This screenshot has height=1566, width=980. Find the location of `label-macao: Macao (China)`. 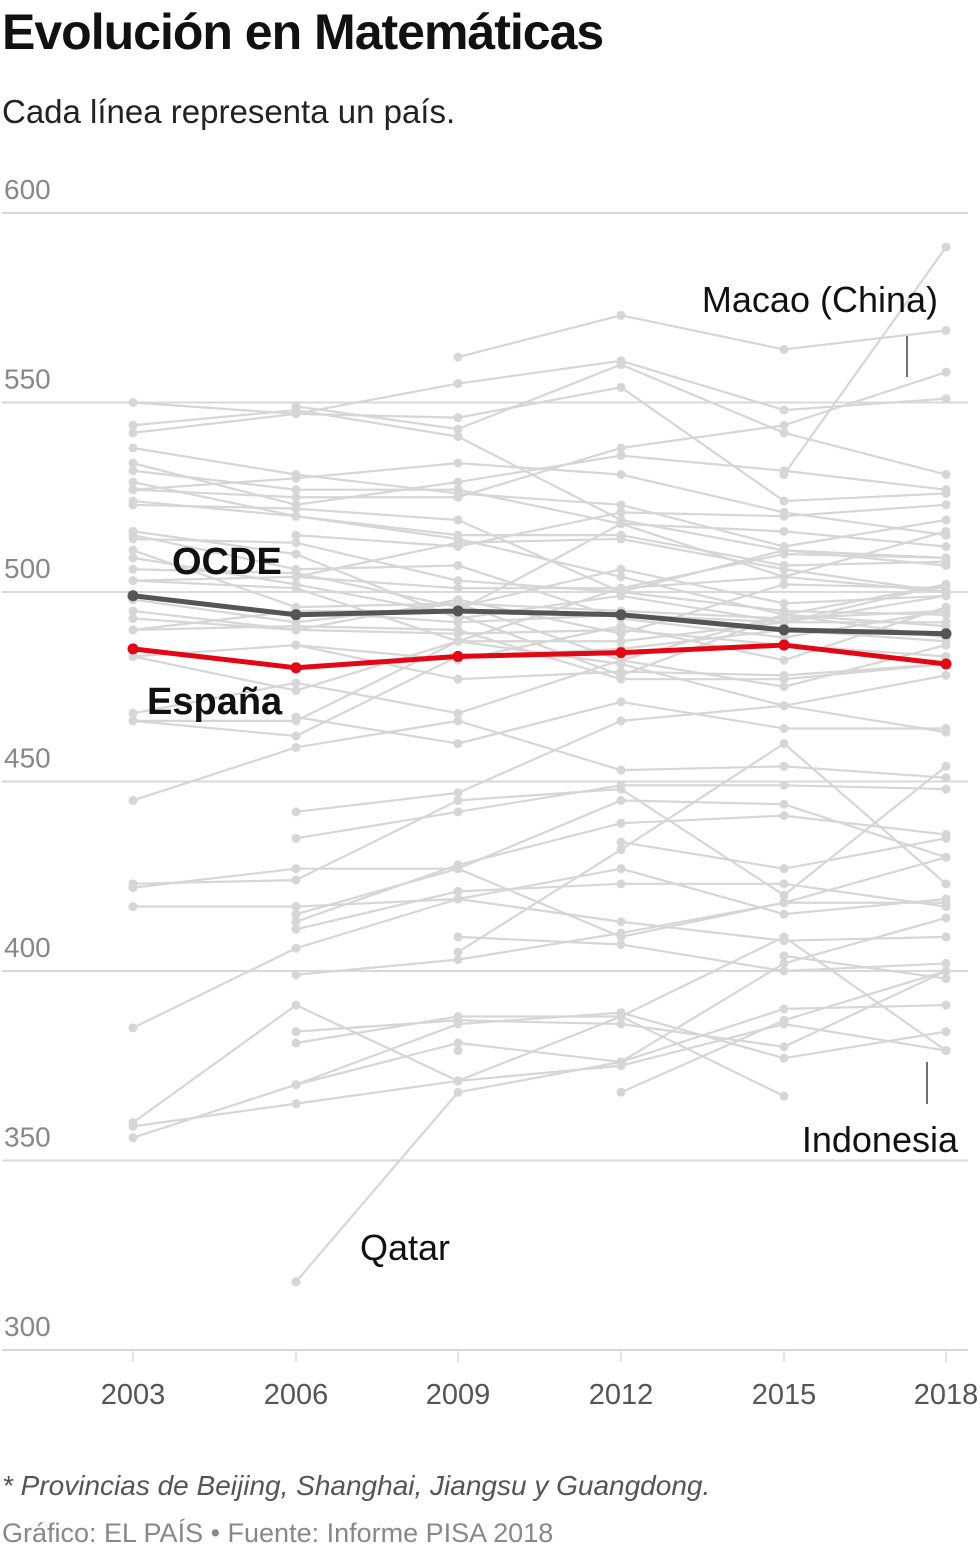

label-macao: Macao (China) is located at coordinates (820, 299).